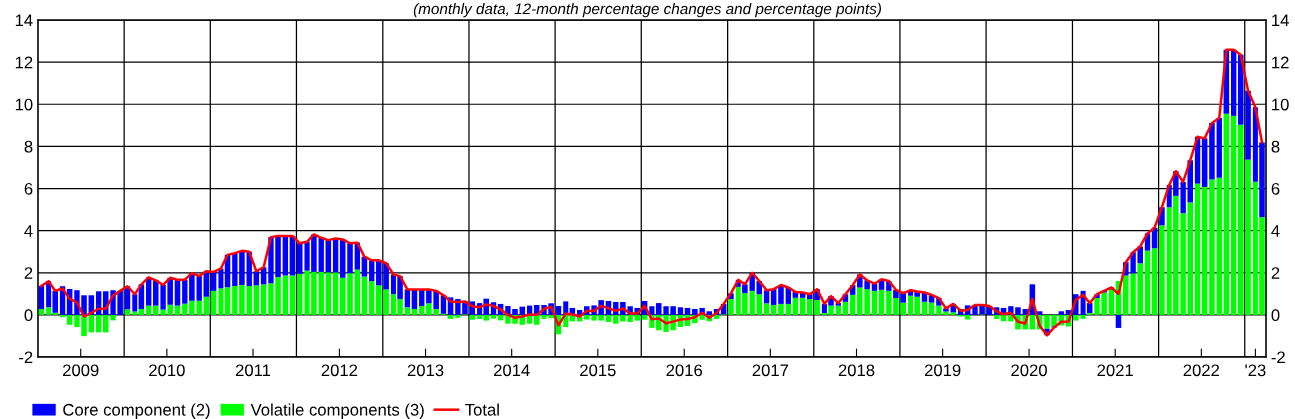  What do you see at coordinates (1280, 104) in the screenshot?
I see `y2-tick-label: 10` at bounding box center [1280, 104].